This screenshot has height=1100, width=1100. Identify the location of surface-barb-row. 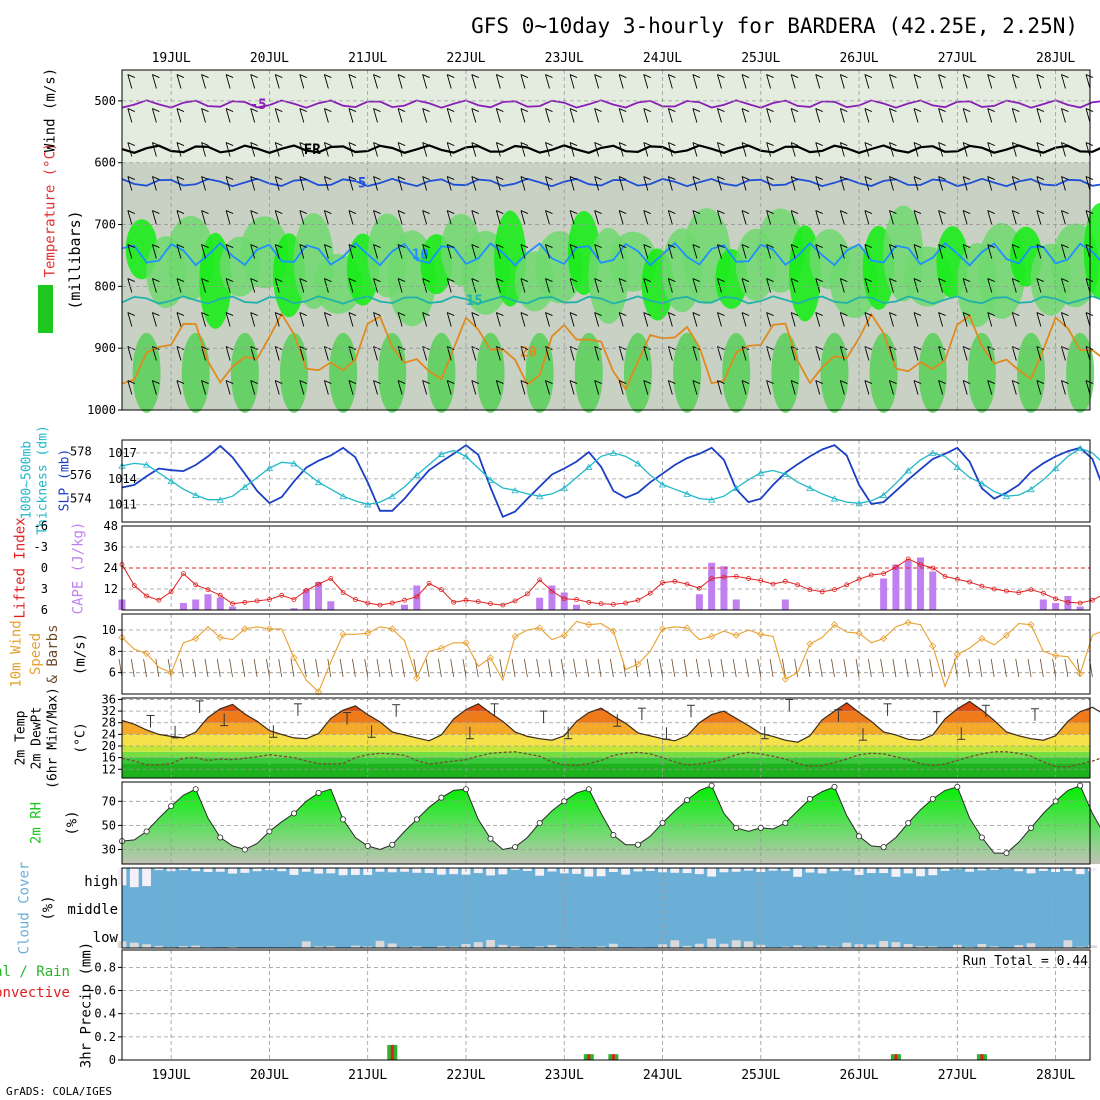
(605, 667).